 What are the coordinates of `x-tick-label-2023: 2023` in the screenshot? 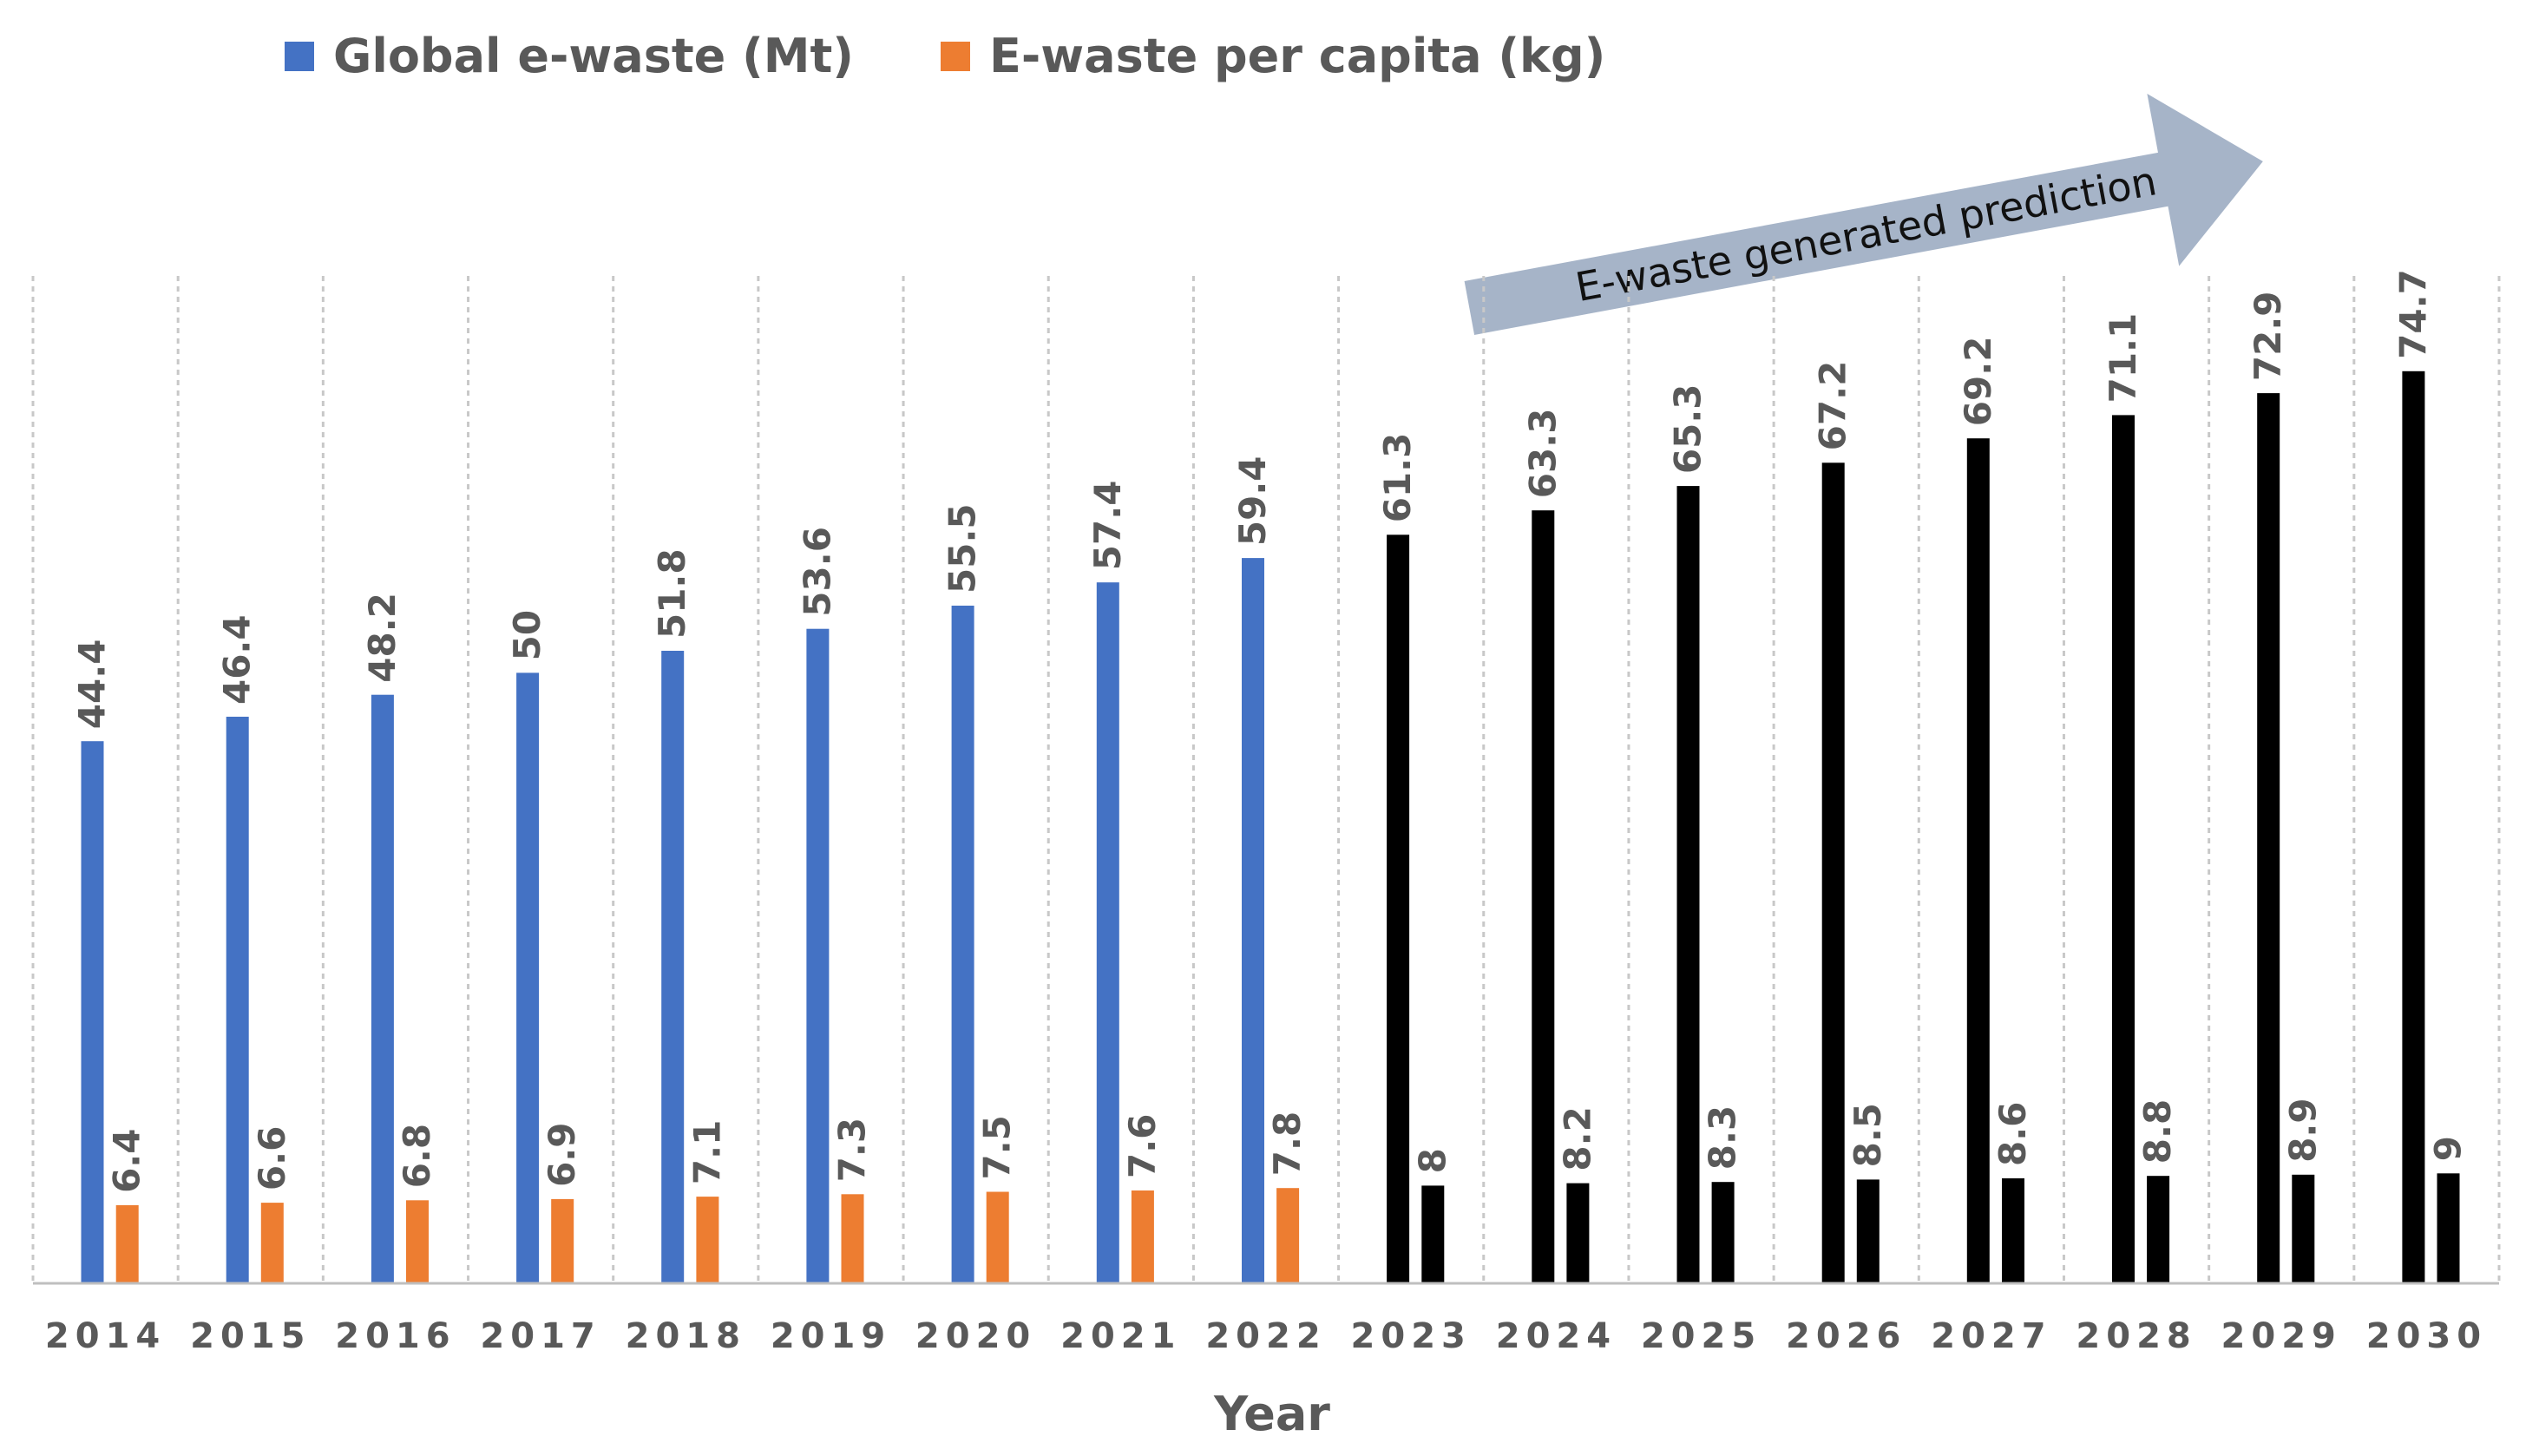 It's located at (1412, 1336).